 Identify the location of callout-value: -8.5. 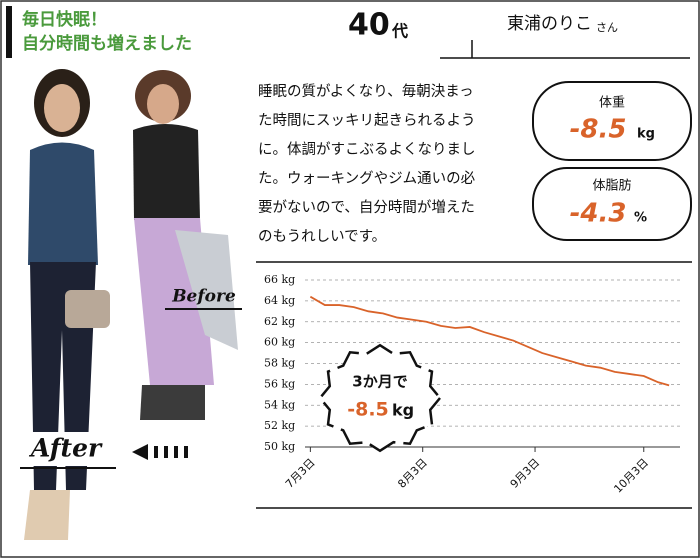
(368, 410).